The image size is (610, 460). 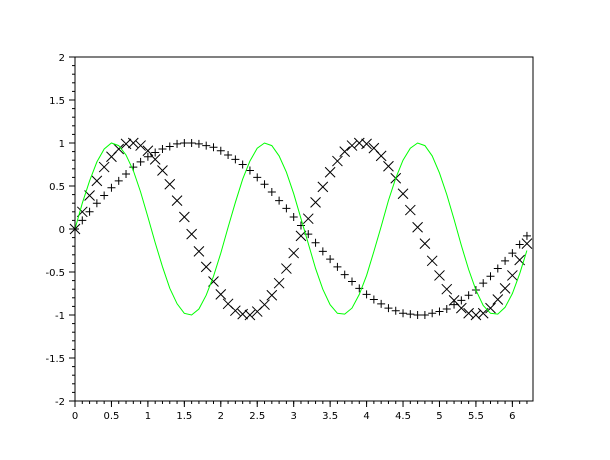 I want to click on y-tick-label: 0, so click(x=62, y=230).